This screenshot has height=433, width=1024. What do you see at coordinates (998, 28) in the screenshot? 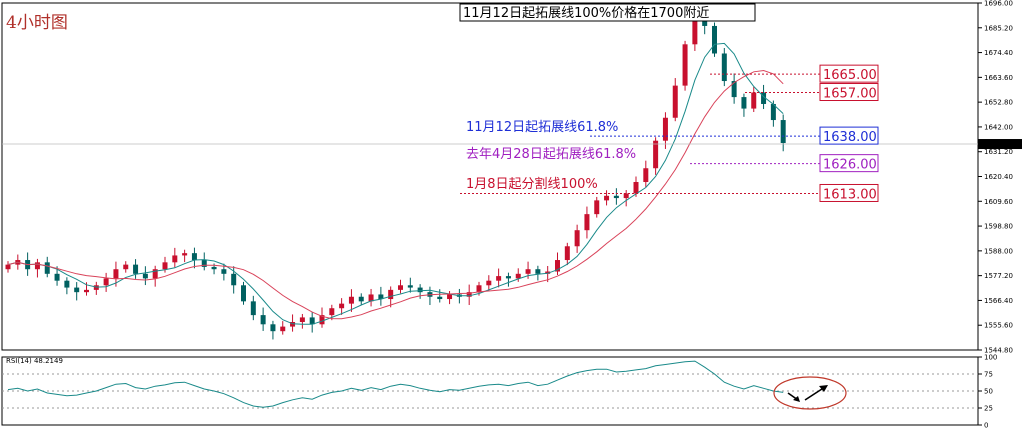
I see `y-tick-label: 1685.20` at bounding box center [998, 28].